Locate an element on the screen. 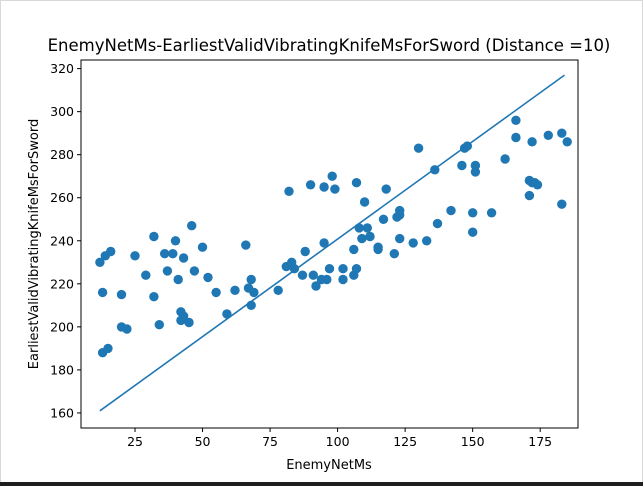  y-tick-label: 320 is located at coordinates (62, 68).